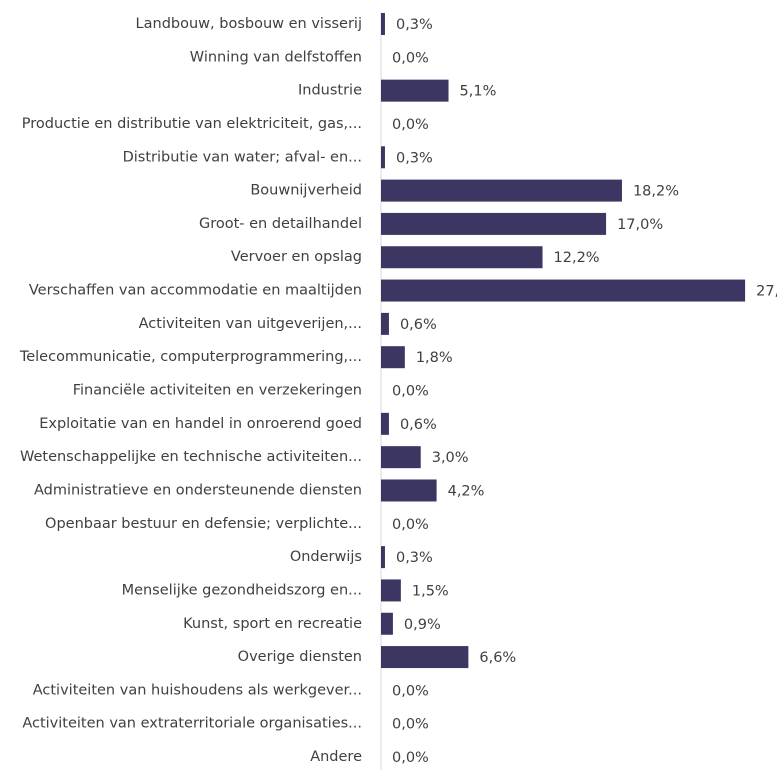 This screenshot has height=780, width=777. Describe the element at coordinates (656, 192) in the screenshot. I see `value-label: 18,2%` at that location.